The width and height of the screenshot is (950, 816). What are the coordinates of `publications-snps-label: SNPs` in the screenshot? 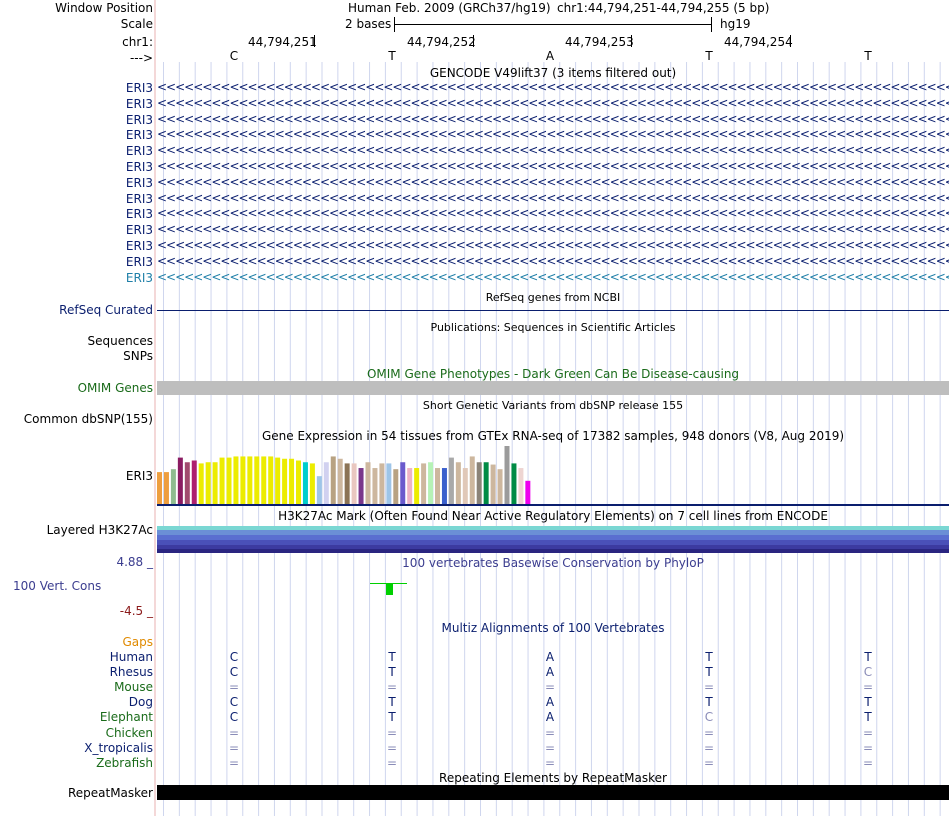 It's located at (138, 356).